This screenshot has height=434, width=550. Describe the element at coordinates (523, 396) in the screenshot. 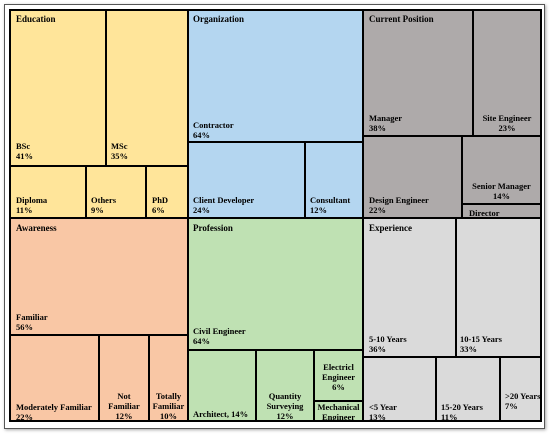

I see `cell-name: >20 Years` at that location.